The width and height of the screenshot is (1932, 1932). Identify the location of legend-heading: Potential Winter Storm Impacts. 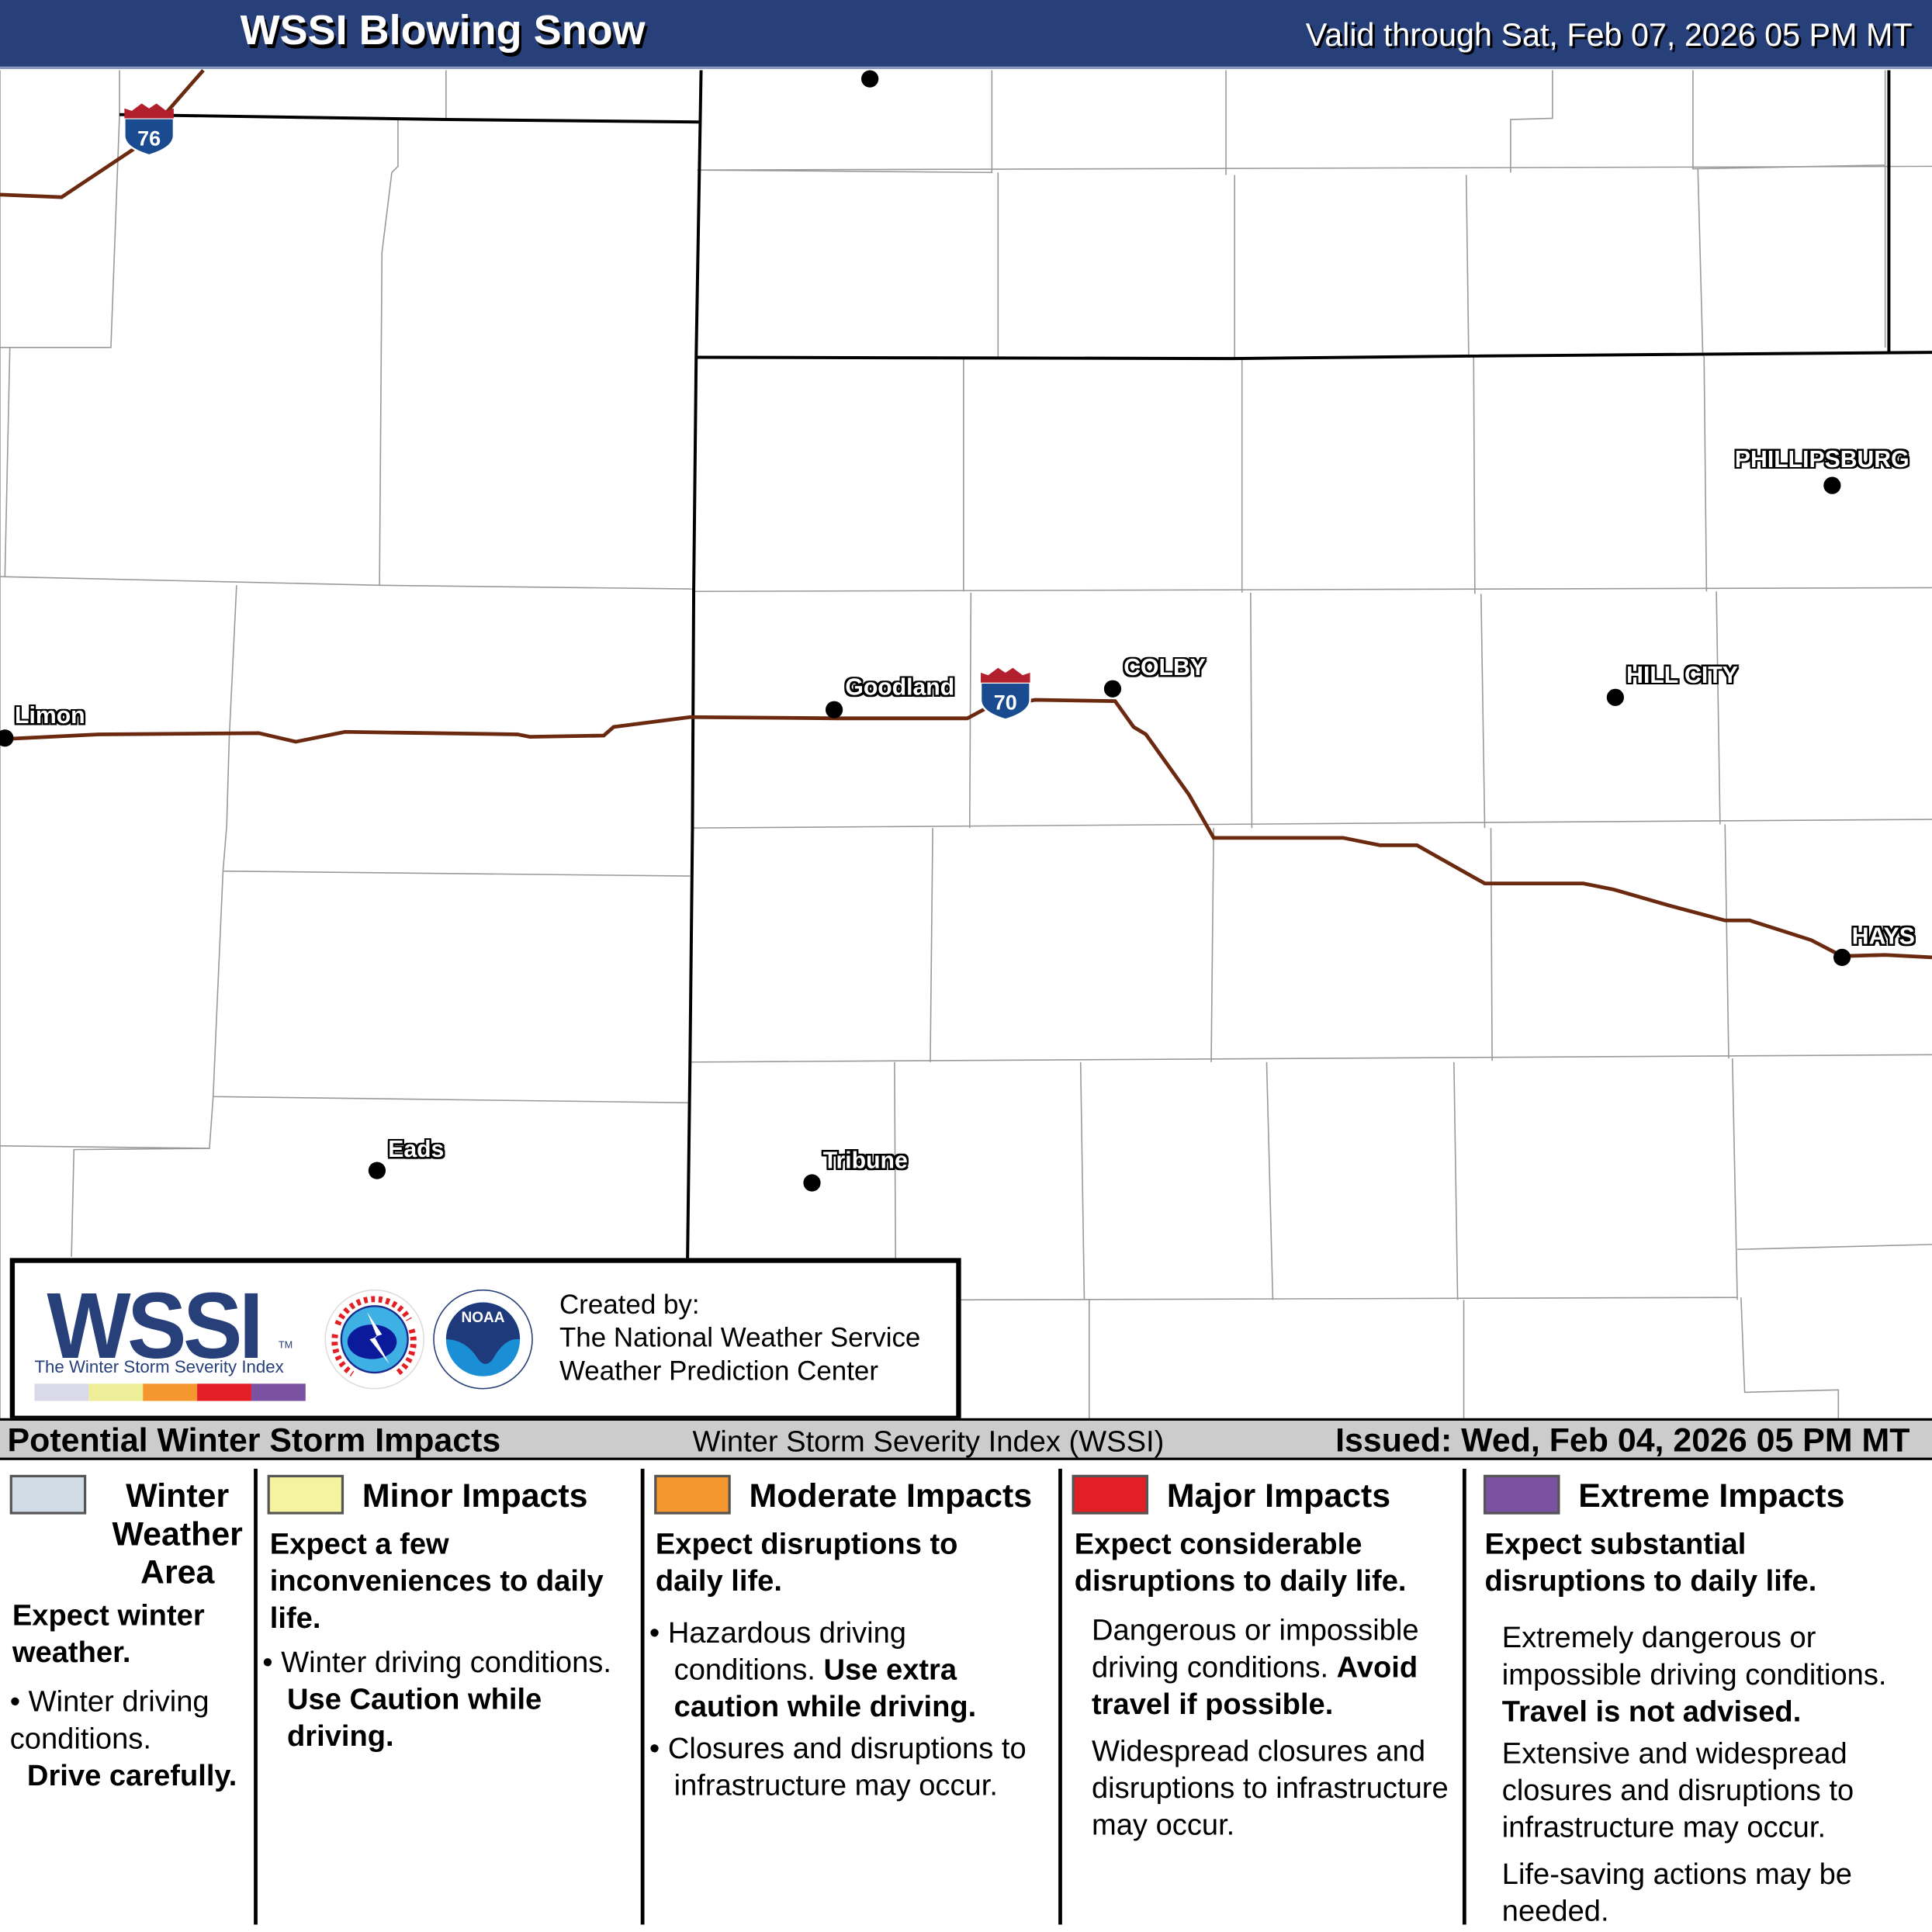
(254, 1440).